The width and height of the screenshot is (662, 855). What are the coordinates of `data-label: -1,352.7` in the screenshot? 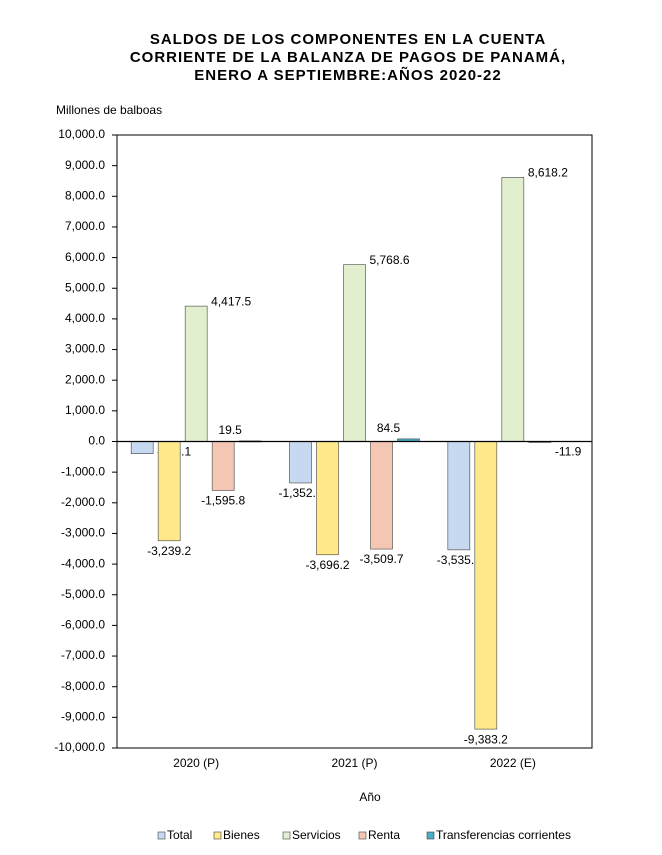 It's located at (300, 493).